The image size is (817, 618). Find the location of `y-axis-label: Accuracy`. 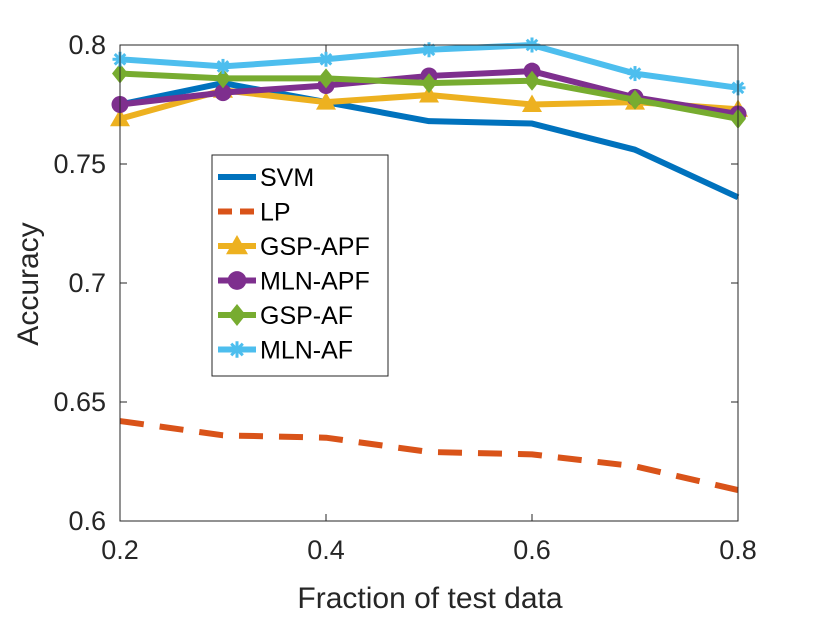

y-axis-label: Accuracy is located at coordinates (28, 283).